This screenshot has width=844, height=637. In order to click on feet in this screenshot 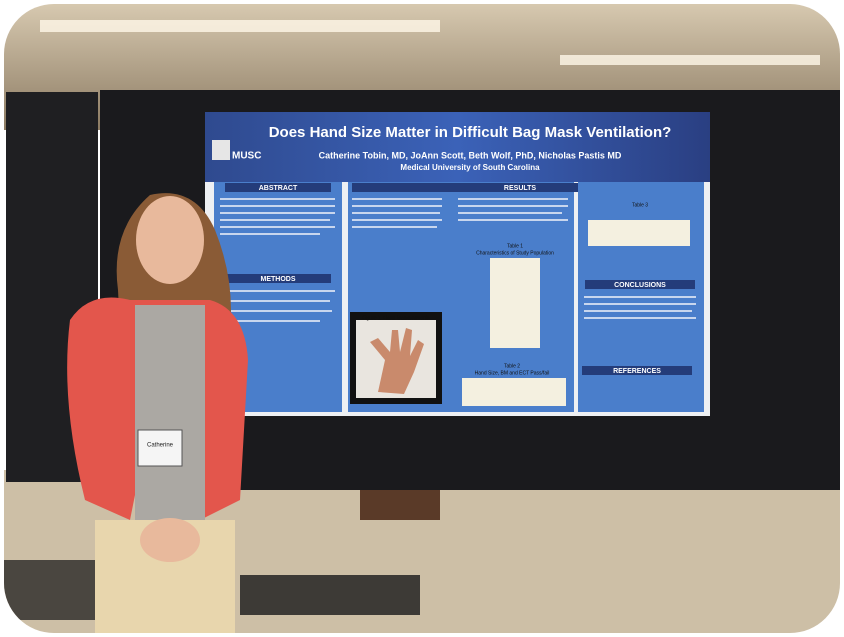, I will do `click(400, 505)`.